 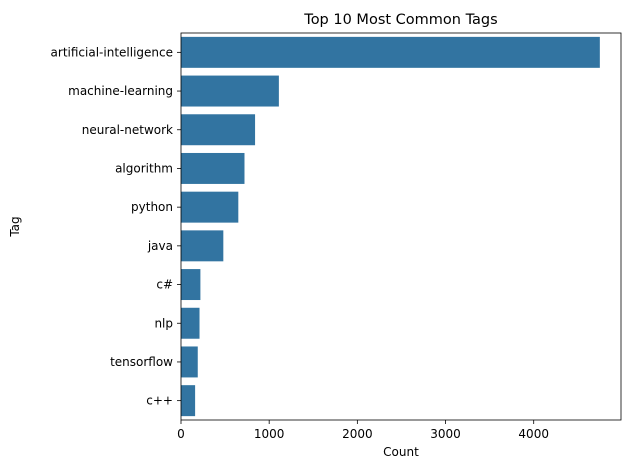 What do you see at coordinates (159, 401) in the screenshot?
I see `y-tick-label: c++` at bounding box center [159, 401].